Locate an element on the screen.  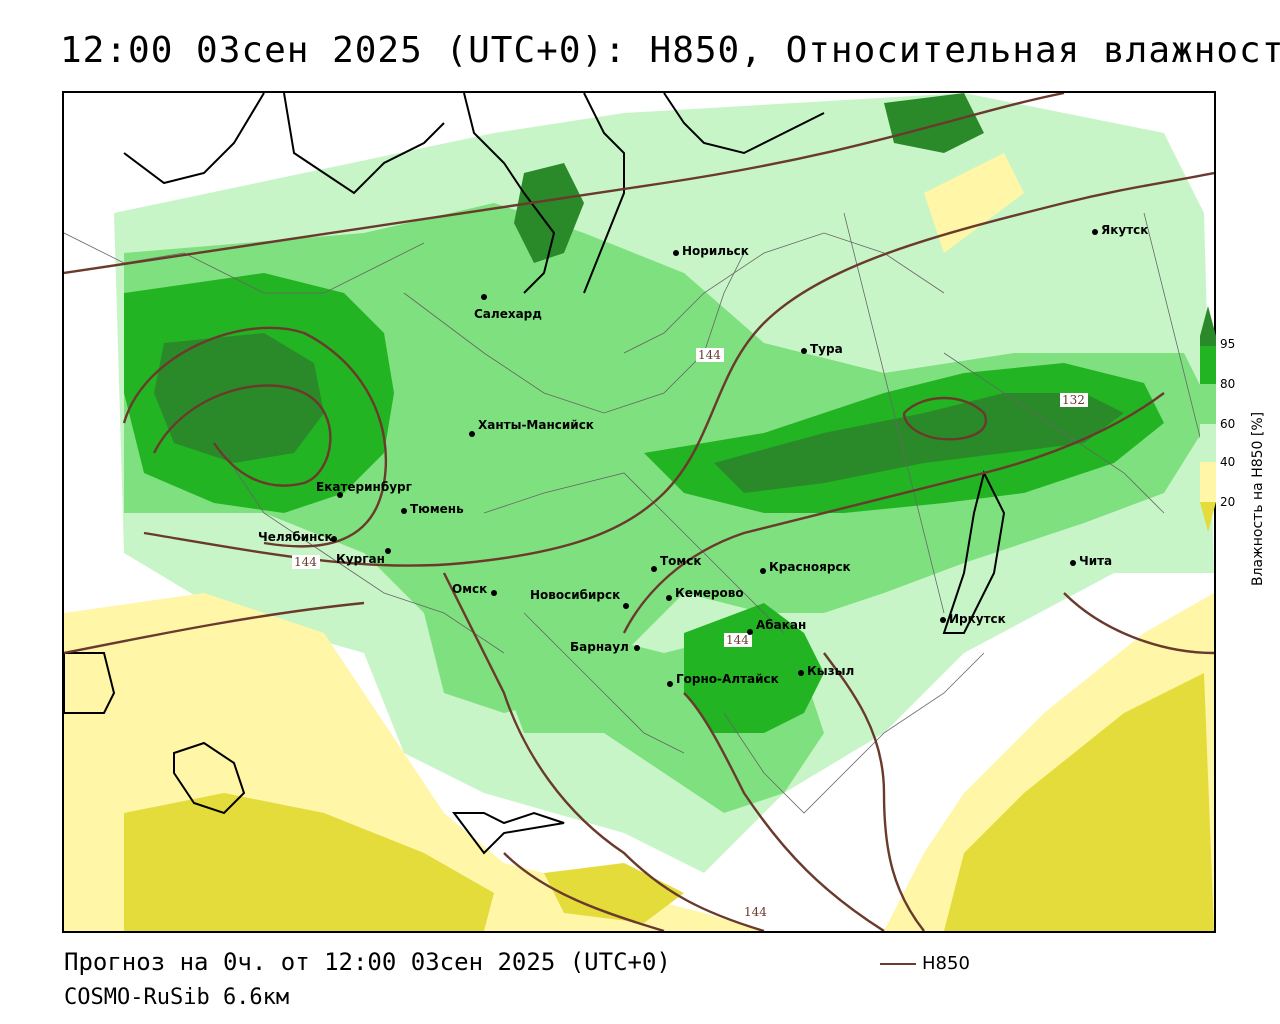
svg-text: 132 is located at coordinates (1073, 400).